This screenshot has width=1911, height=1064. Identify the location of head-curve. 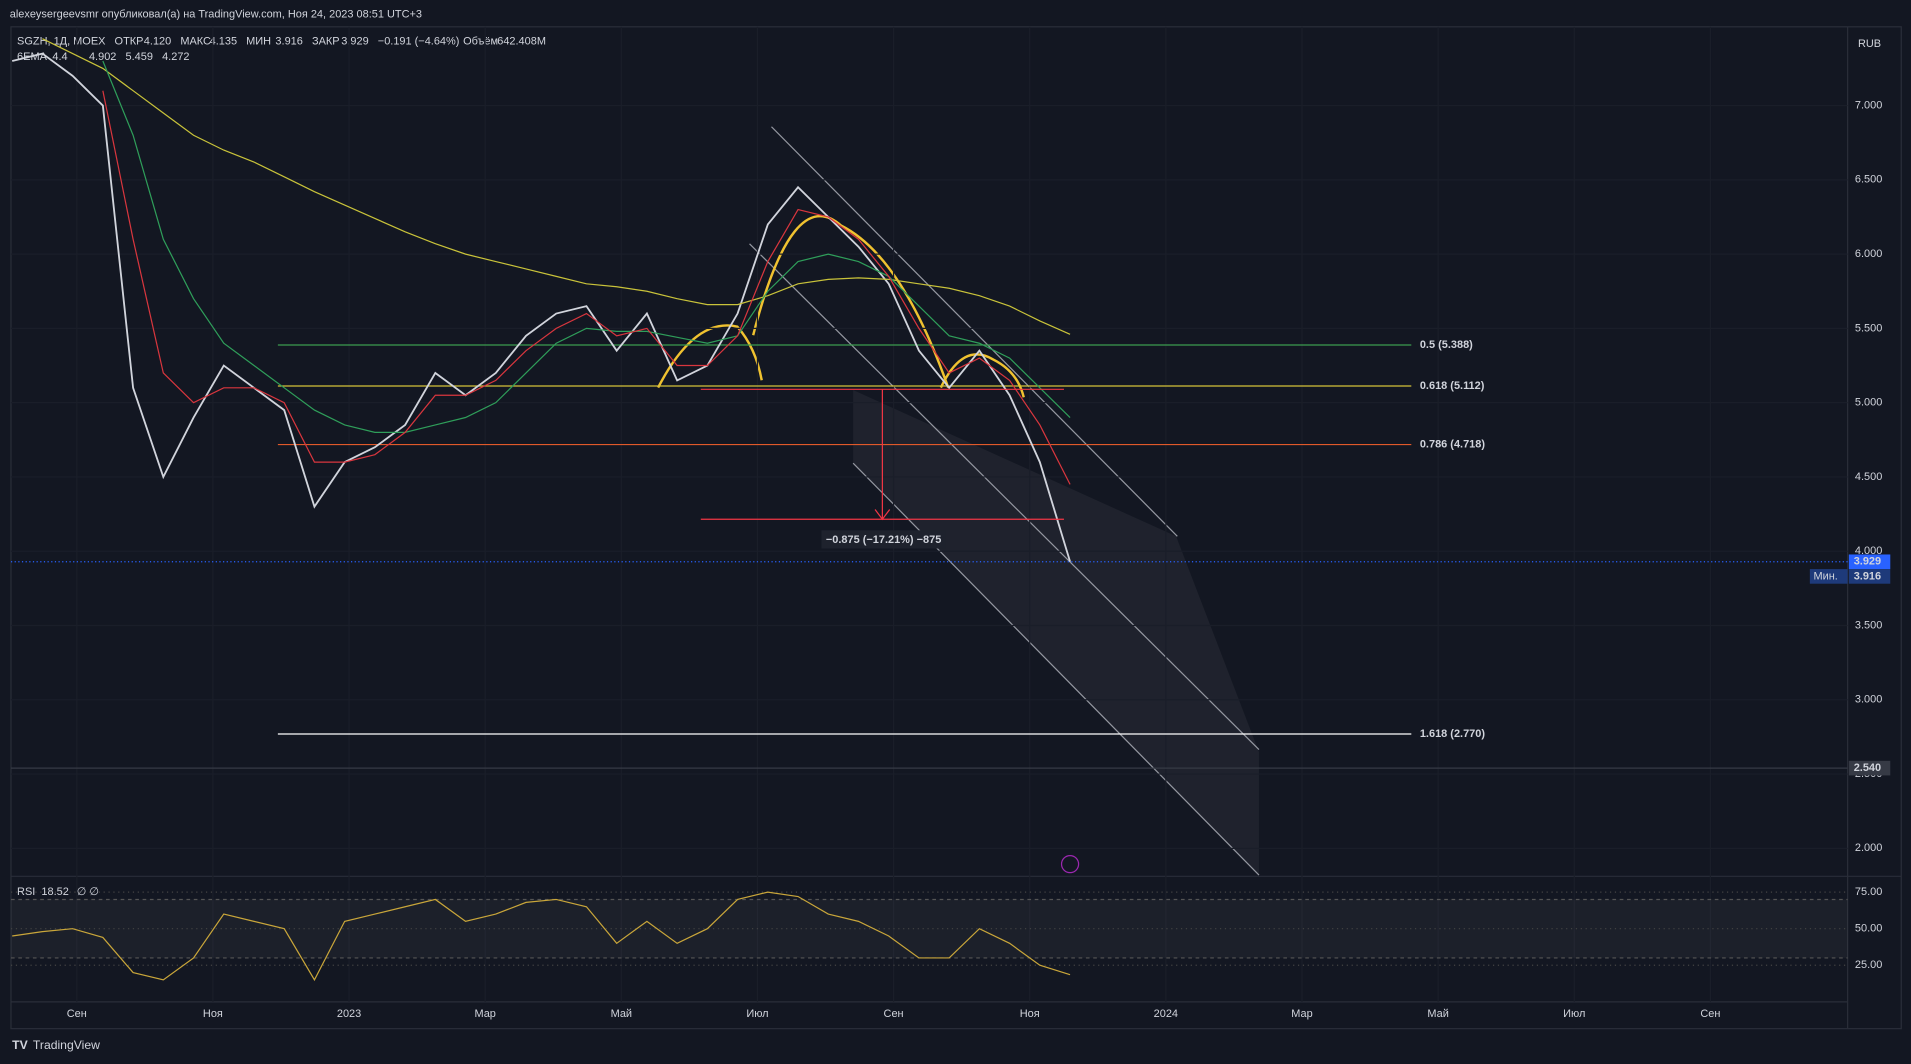
(851, 301).